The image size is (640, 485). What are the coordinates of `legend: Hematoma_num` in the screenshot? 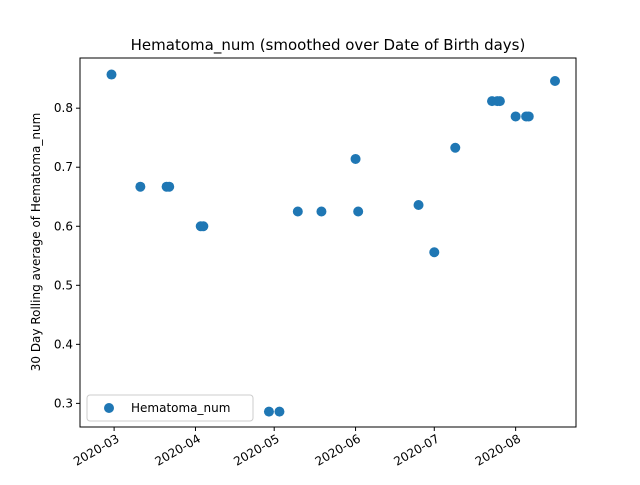 It's located at (170, 408).